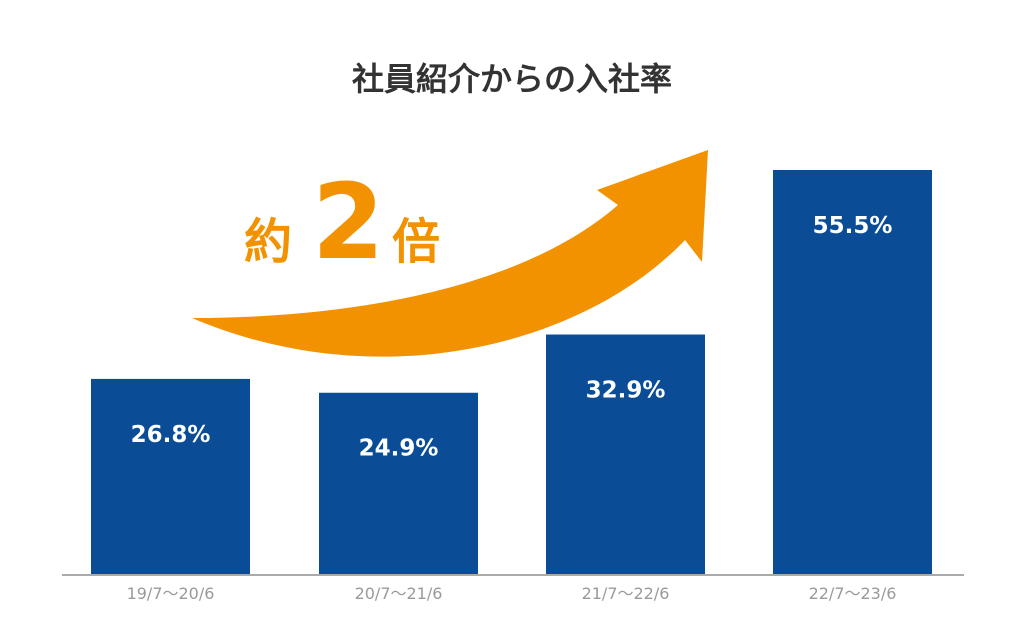  Describe the element at coordinates (268, 242) in the screenshot. I see `callout-prefix: 約` at that location.